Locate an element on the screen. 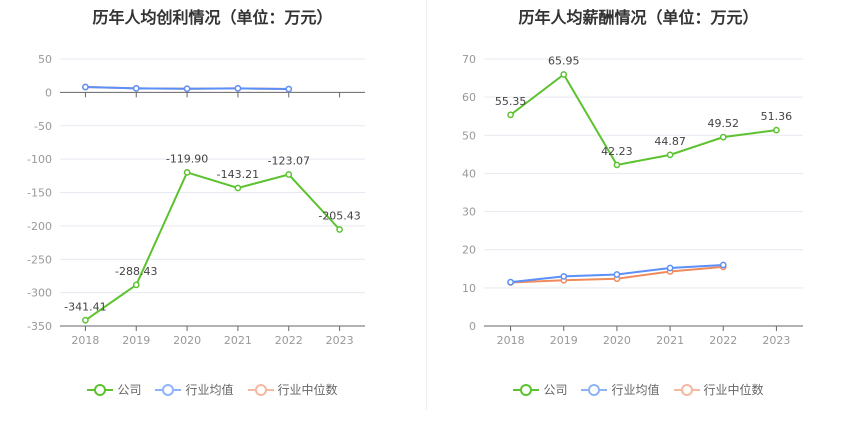  y-tick-label: -100 is located at coordinates (39, 159).